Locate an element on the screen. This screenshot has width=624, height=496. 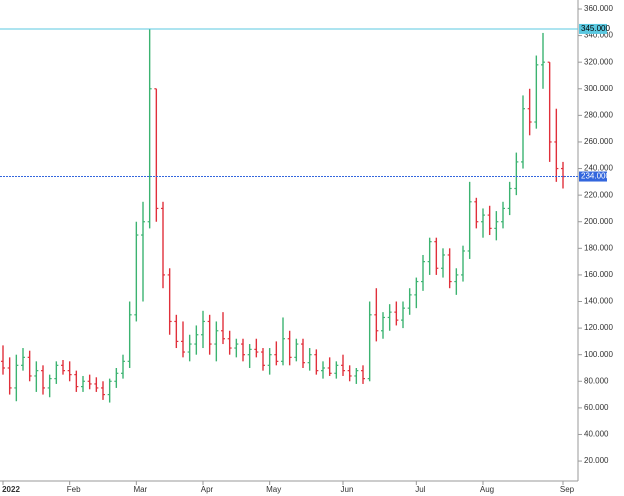
y-tick-label: 40.000 is located at coordinates (596, 434).